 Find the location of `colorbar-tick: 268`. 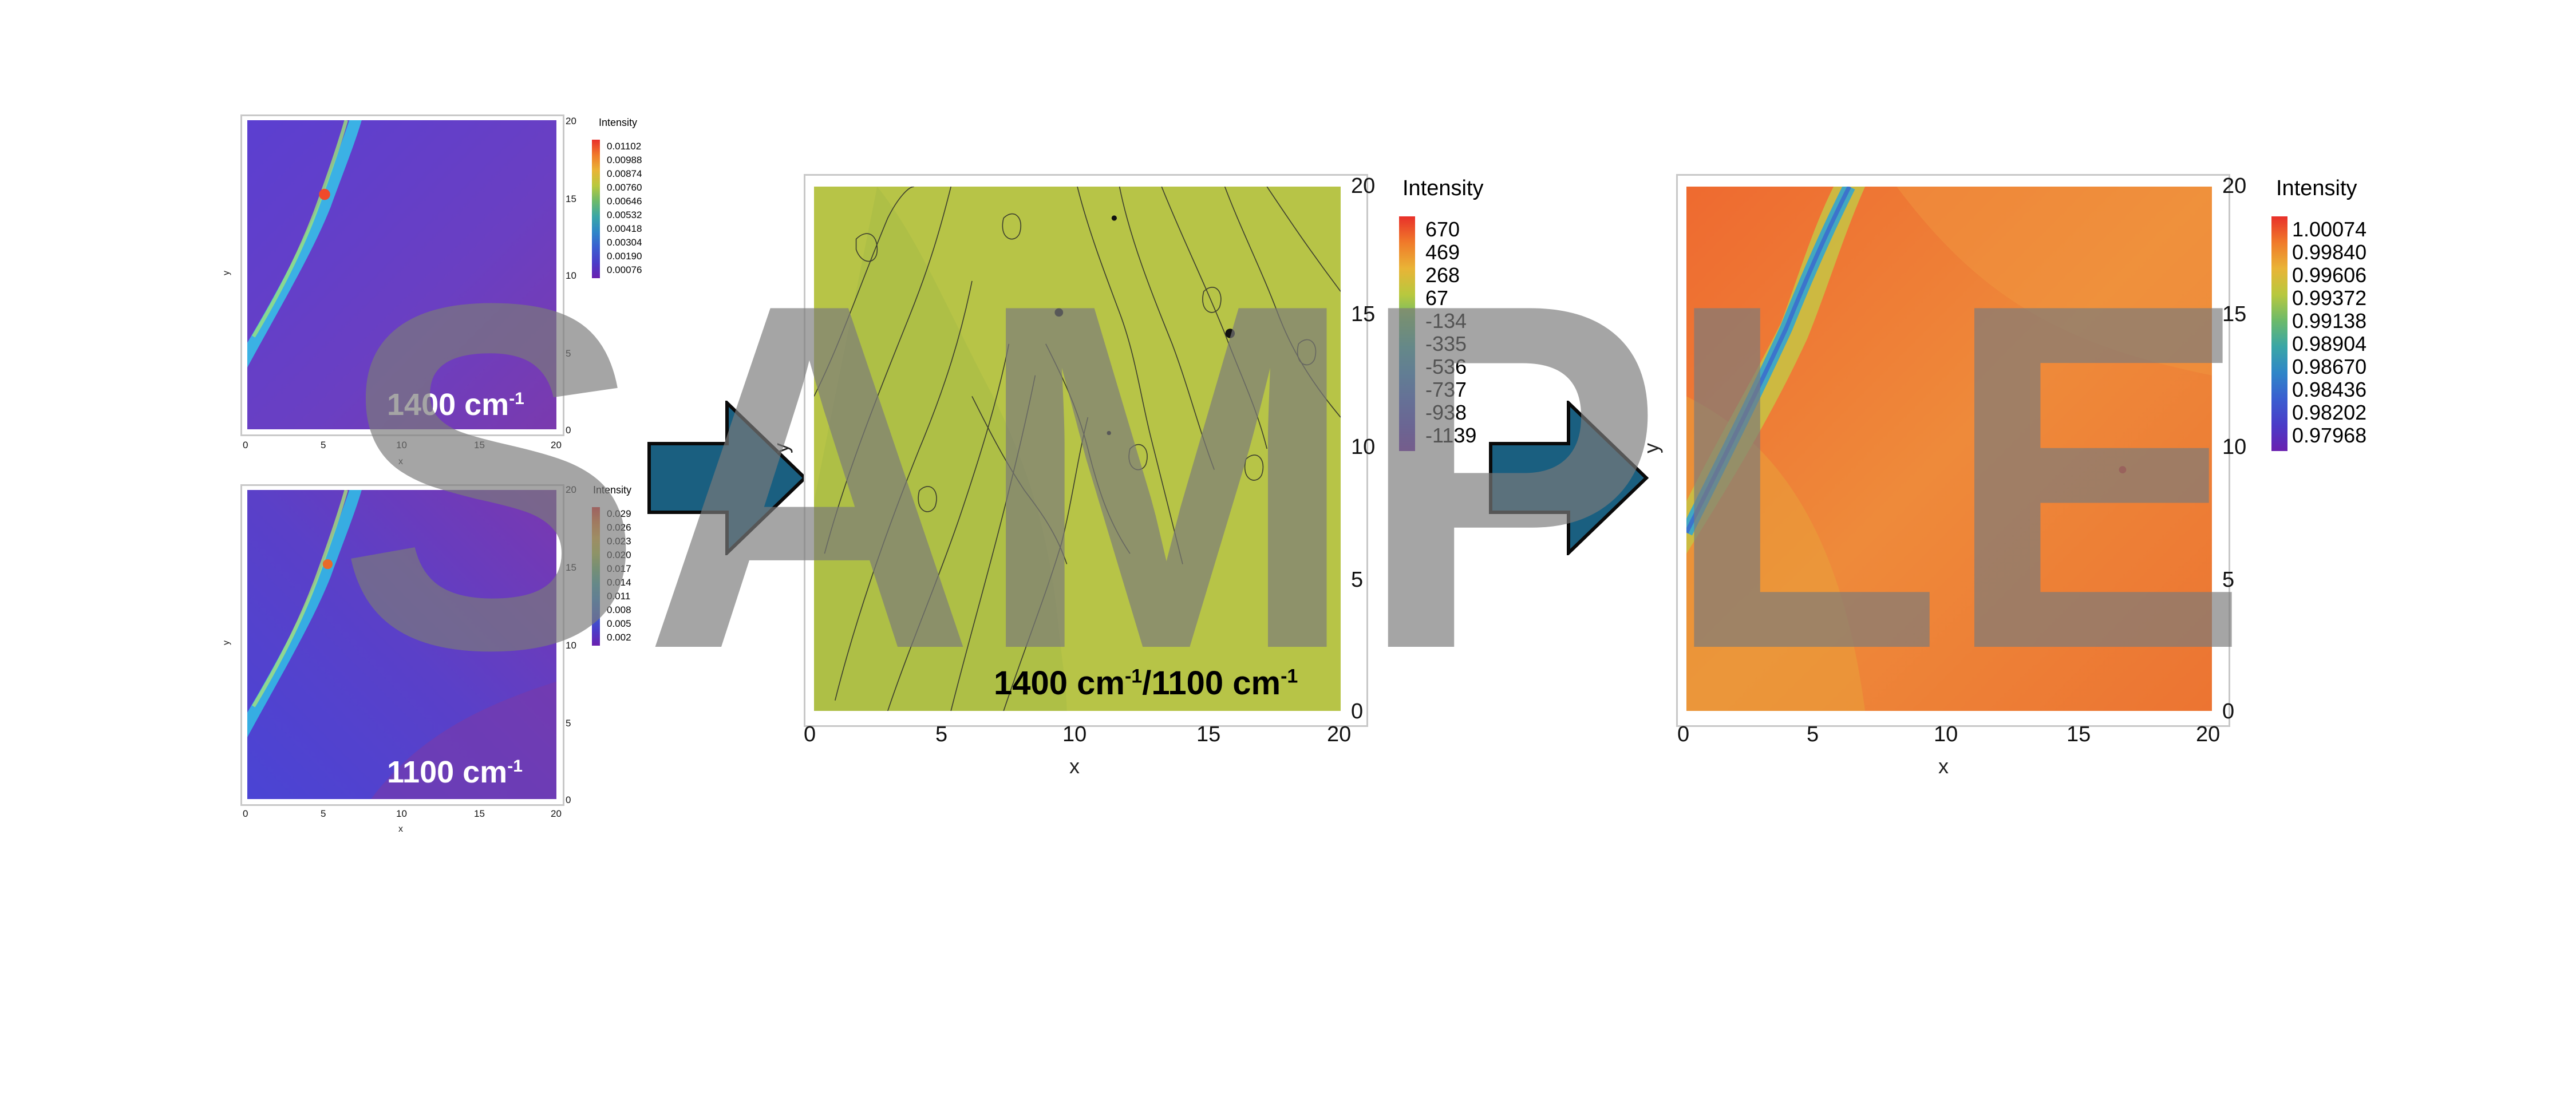

colorbar-tick: 268 is located at coordinates (1442, 275).